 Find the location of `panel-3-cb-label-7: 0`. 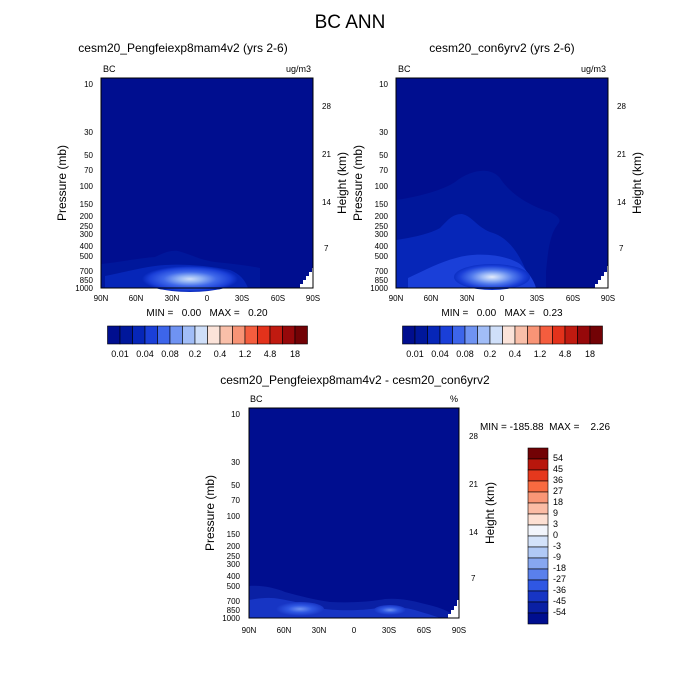

panel-3-cb-label-7: 0 is located at coordinates (555, 535).